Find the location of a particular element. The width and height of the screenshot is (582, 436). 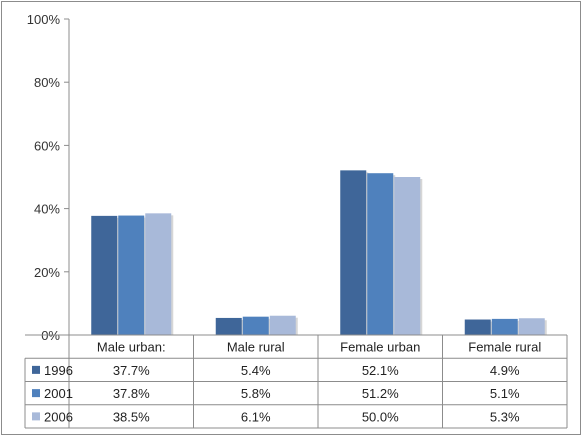

legend-key-2001 is located at coordinates (36, 393).